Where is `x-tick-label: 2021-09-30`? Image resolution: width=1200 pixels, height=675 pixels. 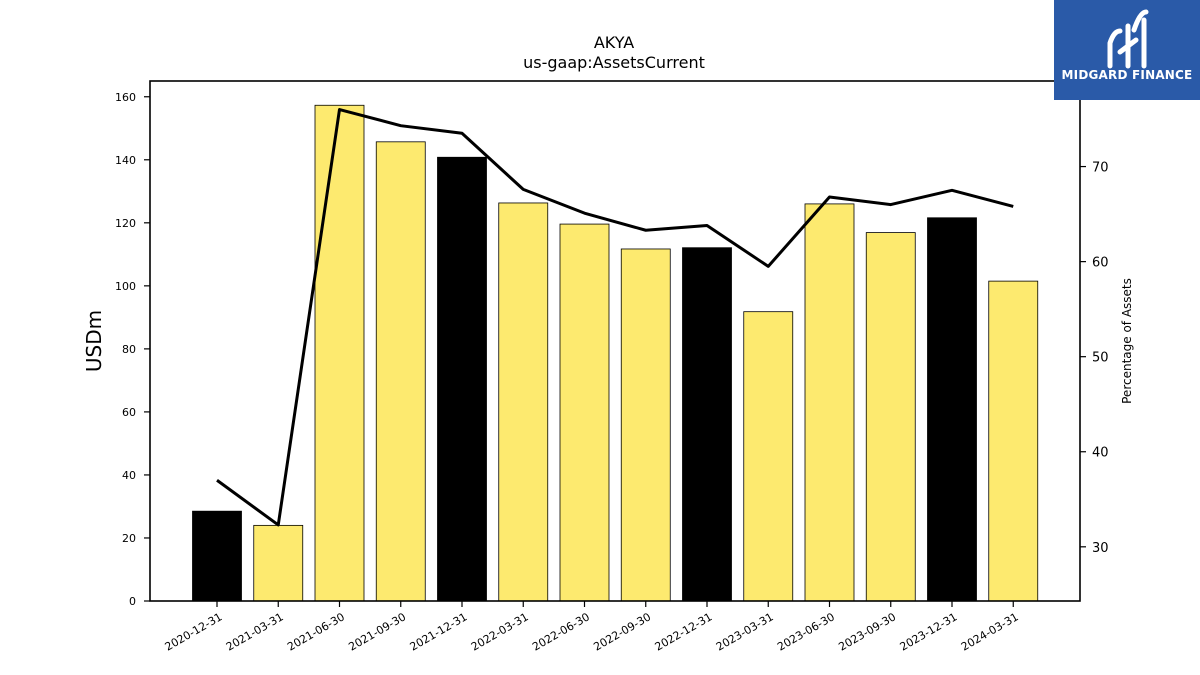 x-tick-label: 2021-09-30 is located at coordinates (377, 631).